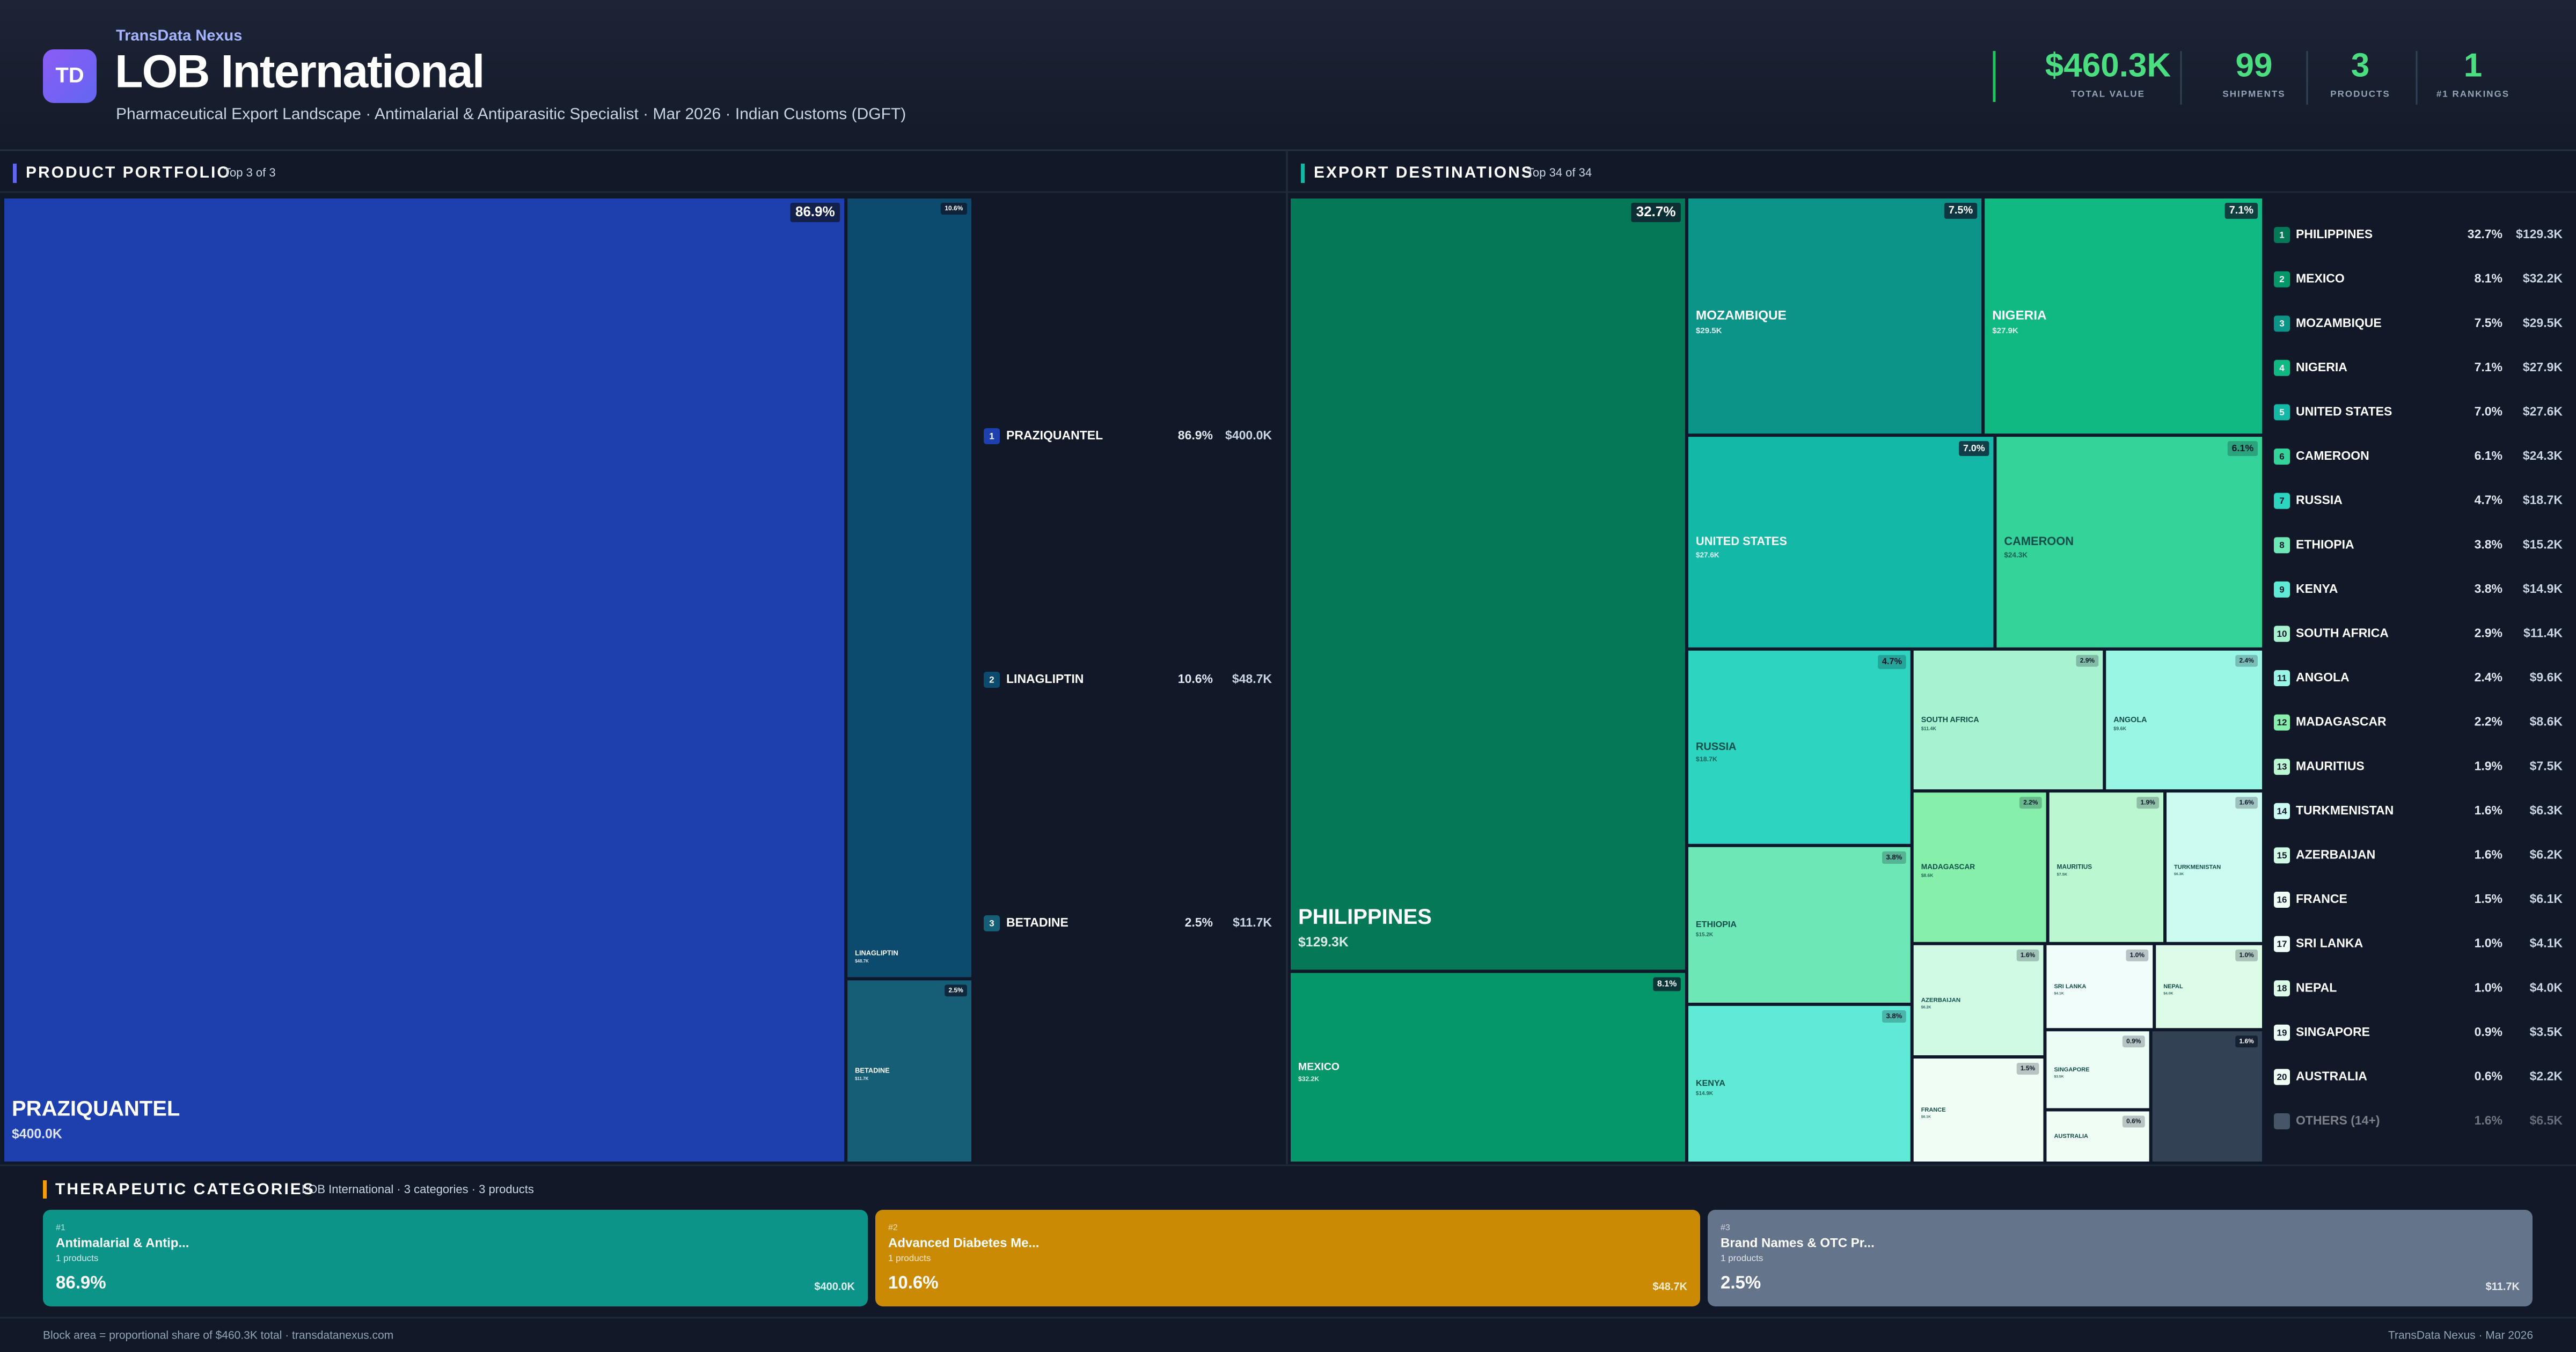 The height and width of the screenshot is (1352, 2576). What do you see at coordinates (1195, 435) in the screenshot?
I see `legend-share: 86.9%` at bounding box center [1195, 435].